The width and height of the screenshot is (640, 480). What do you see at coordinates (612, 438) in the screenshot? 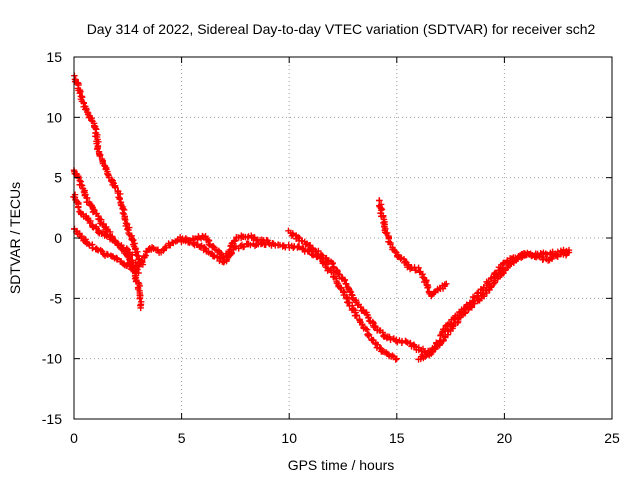
I see `x-tick-label: 25` at bounding box center [612, 438].